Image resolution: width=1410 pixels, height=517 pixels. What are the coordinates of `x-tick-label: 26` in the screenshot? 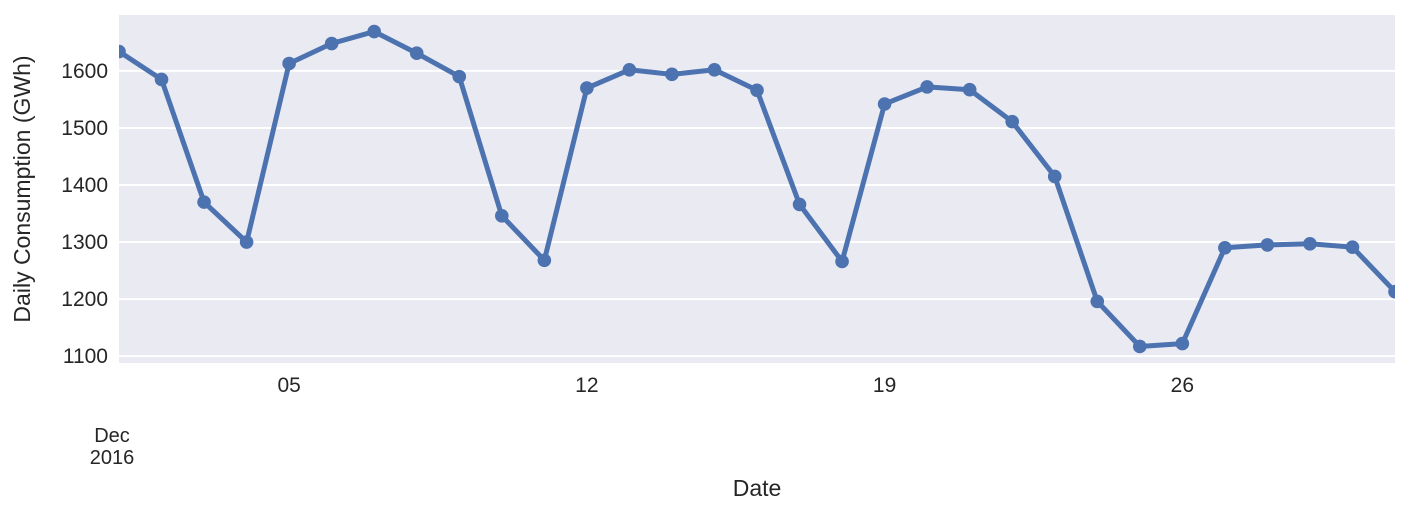 It's located at (1182, 385).